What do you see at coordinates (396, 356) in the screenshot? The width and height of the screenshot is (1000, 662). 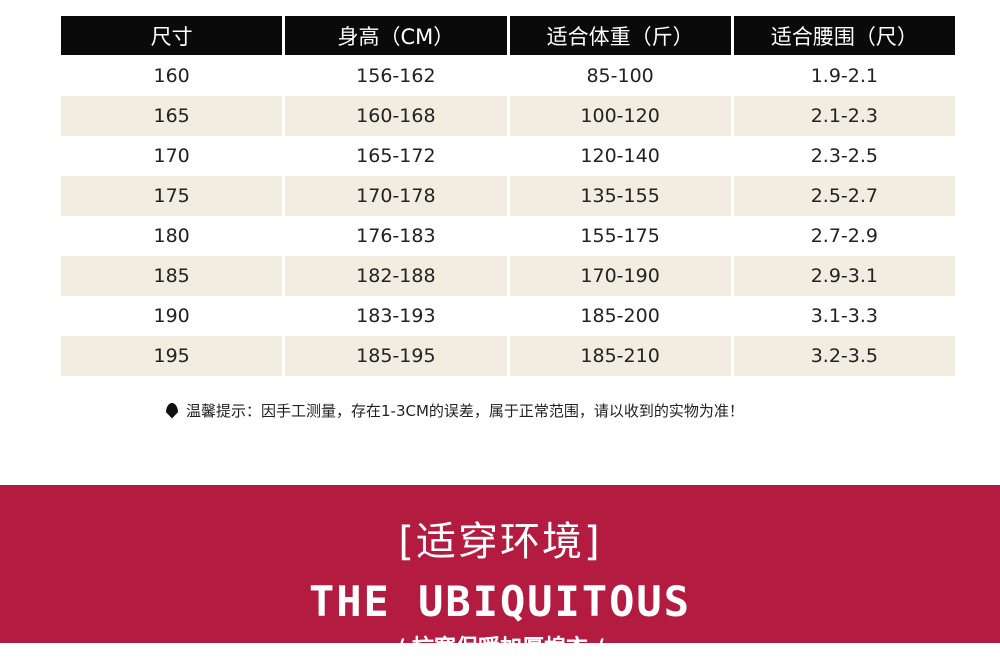 I see `table-cell: 185-195` at bounding box center [396, 356].